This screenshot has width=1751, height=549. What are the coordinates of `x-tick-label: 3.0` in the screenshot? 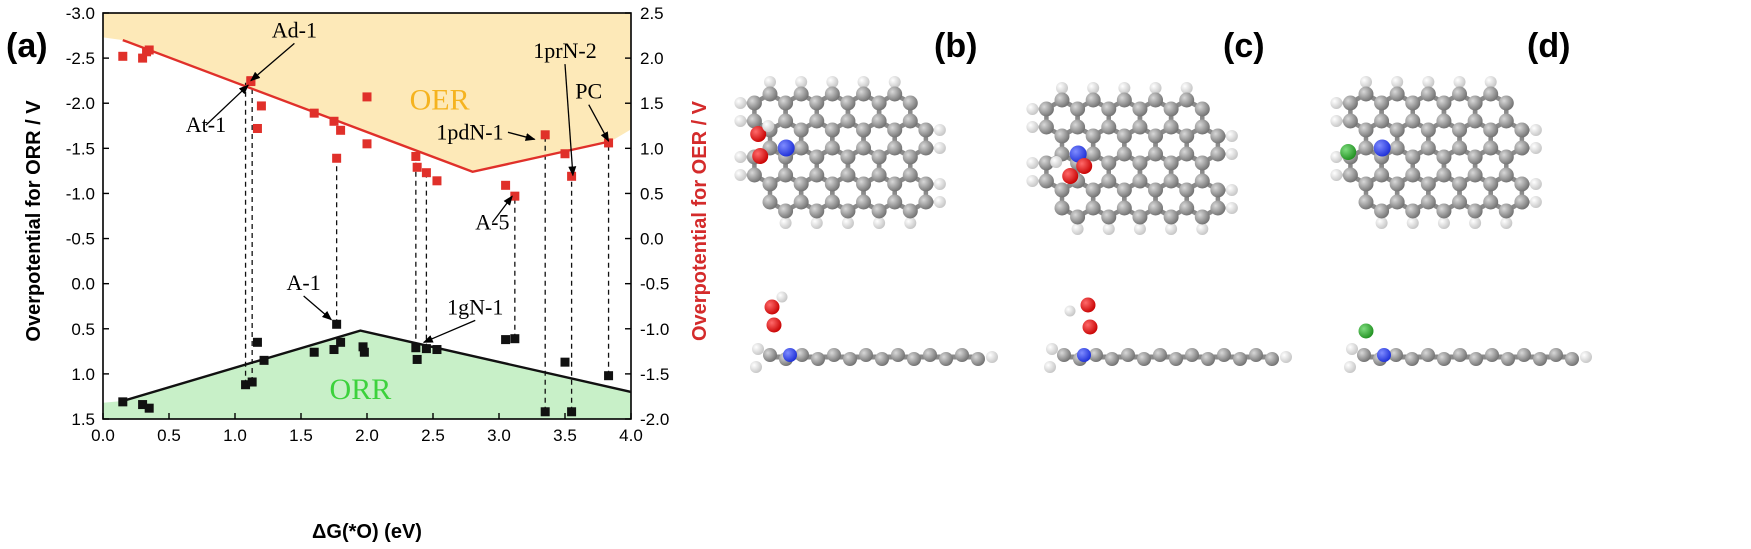 It's located at (499, 435).